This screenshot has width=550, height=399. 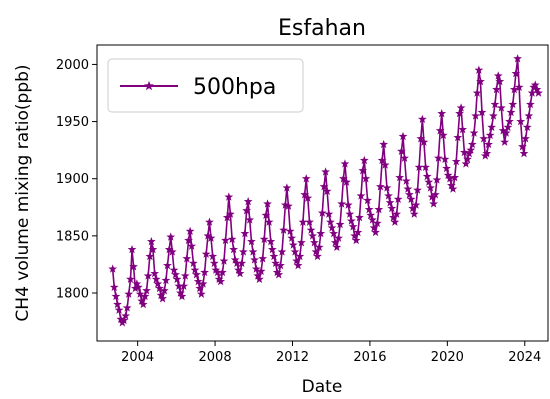 I want to click on y-tick-label: 1800, so click(x=72, y=294).